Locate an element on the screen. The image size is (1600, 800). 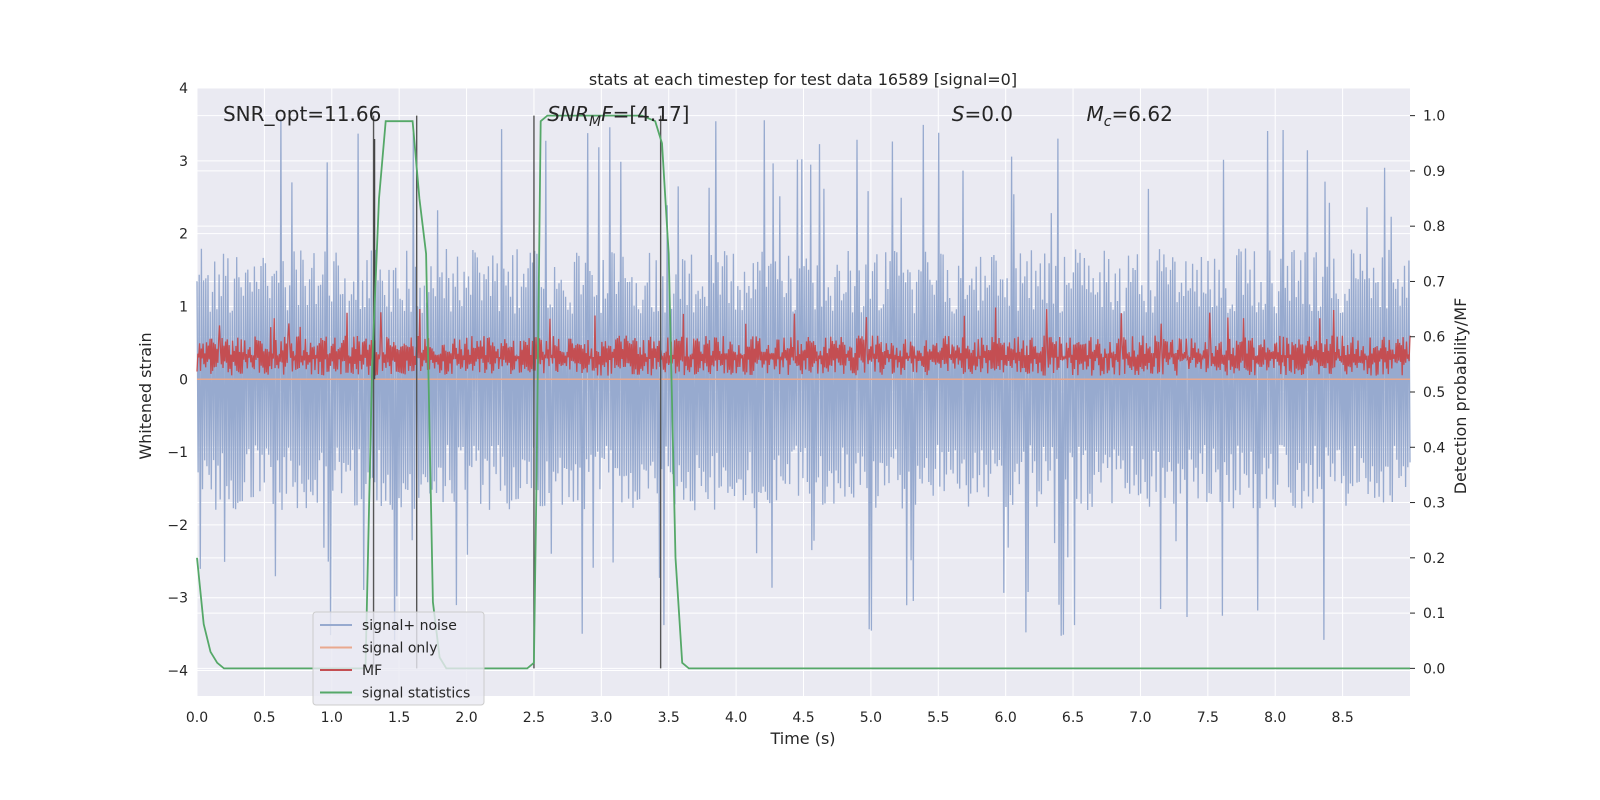
y-tick-right-label-9: 0.1 is located at coordinates (1434, 614).